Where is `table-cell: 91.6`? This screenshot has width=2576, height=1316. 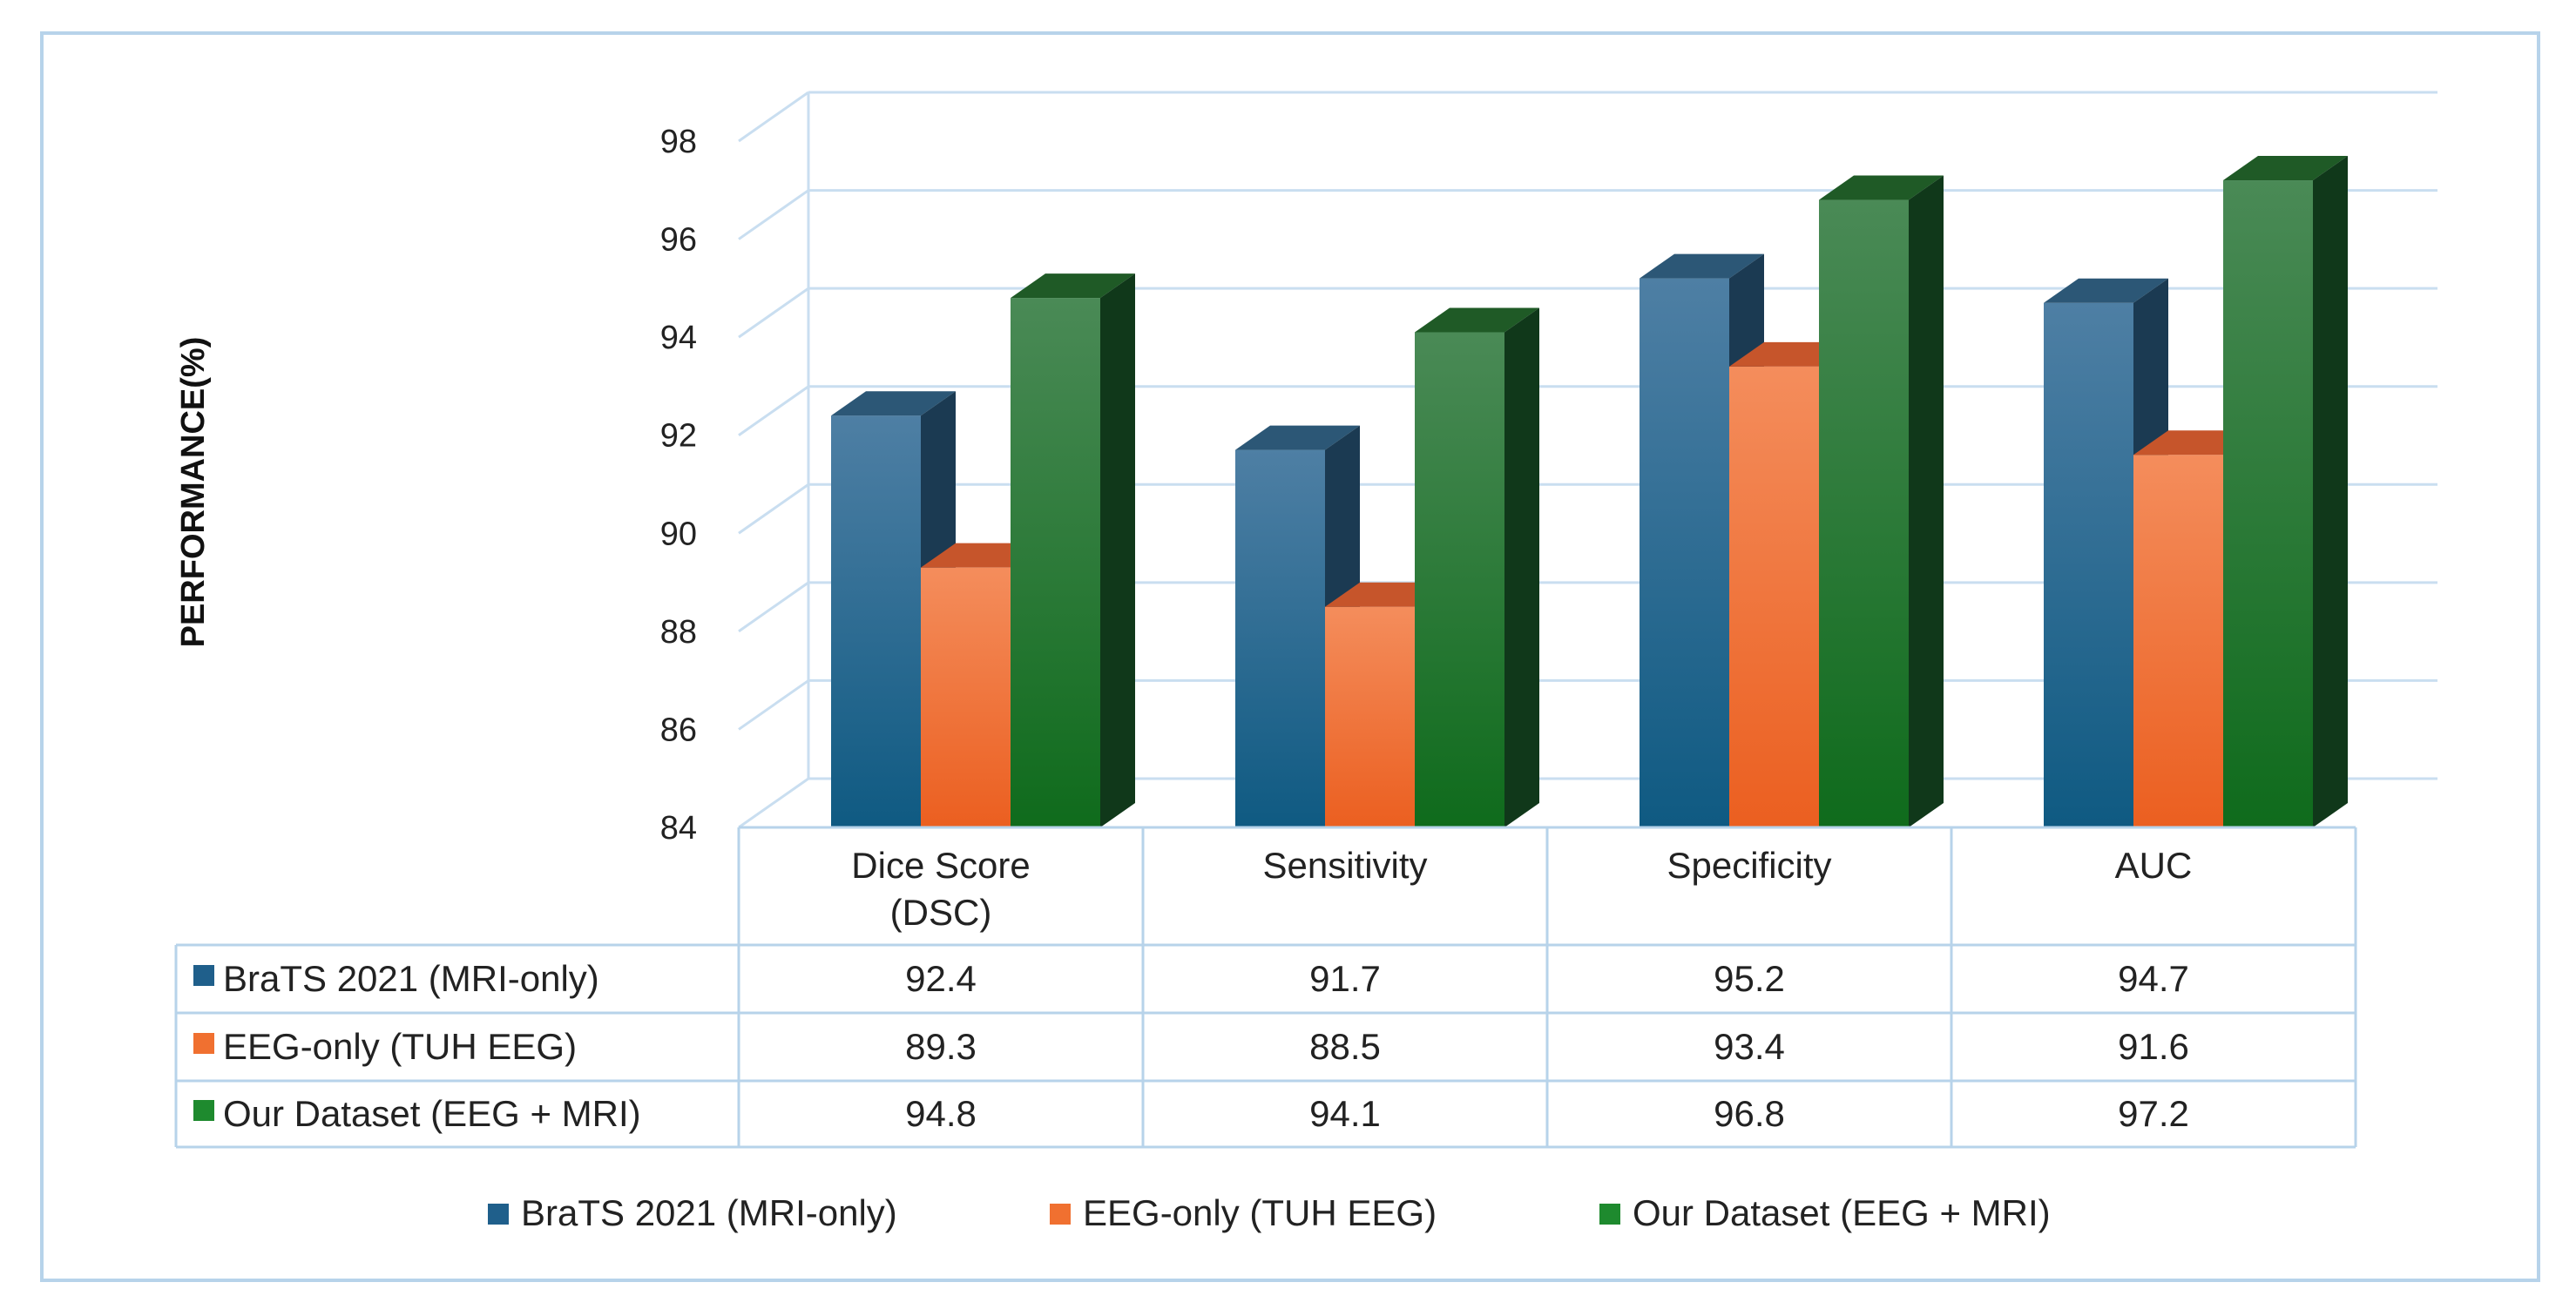 table-cell: 91.6 is located at coordinates (2153, 1046).